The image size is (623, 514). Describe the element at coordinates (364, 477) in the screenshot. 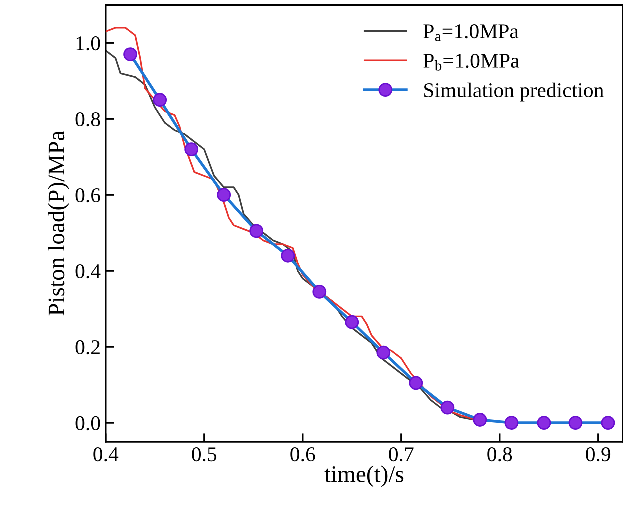

I see `x-axis-title: time(t)/s` at that location.